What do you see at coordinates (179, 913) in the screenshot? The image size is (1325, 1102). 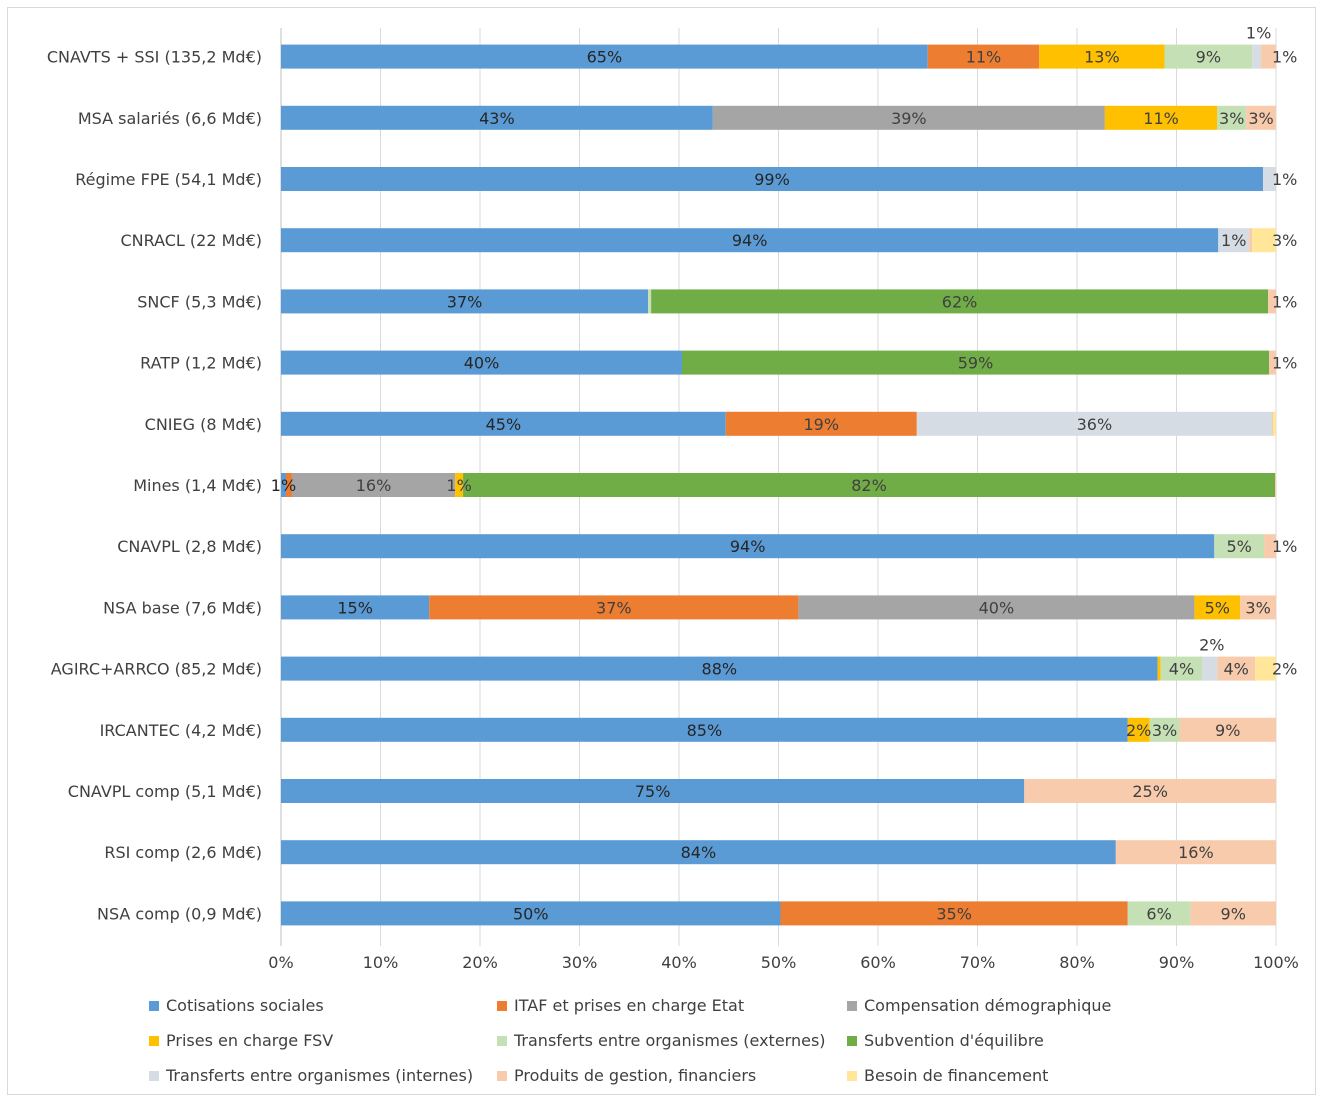 I see `category-label: NSA comp (0,9 Md€)` at bounding box center [179, 913].